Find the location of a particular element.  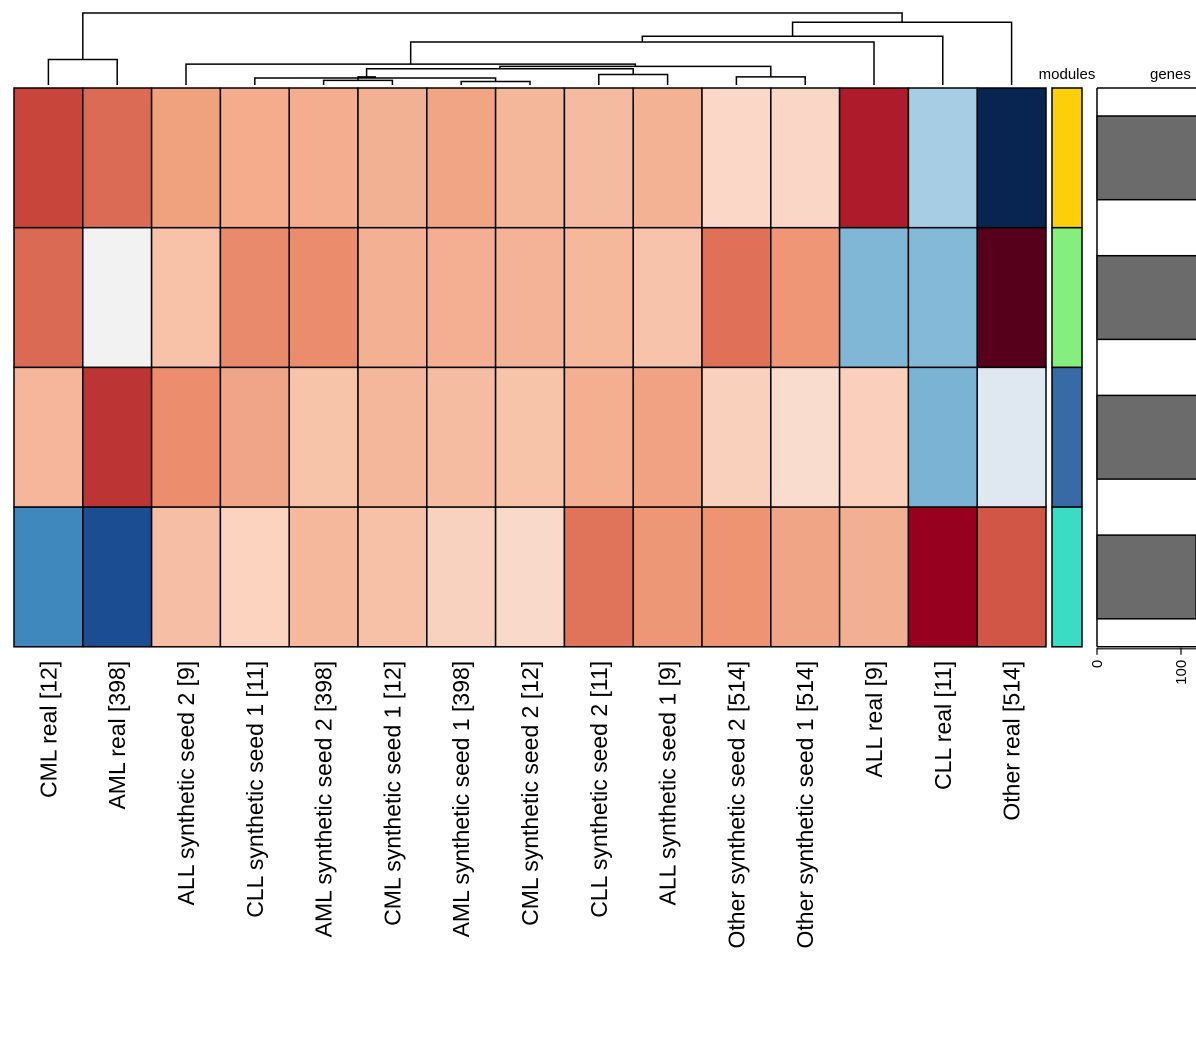

genes-header: genes is located at coordinates (1170, 74).